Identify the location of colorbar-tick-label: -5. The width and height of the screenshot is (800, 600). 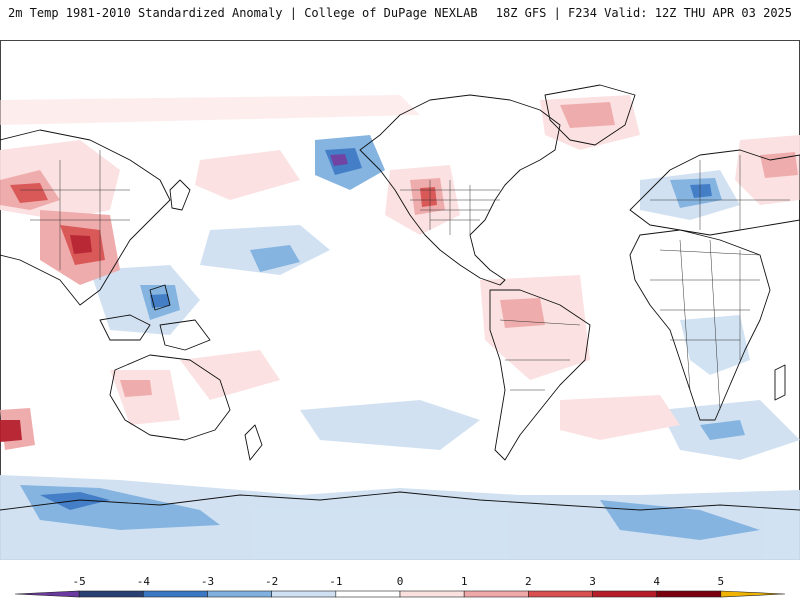
(79, 581).